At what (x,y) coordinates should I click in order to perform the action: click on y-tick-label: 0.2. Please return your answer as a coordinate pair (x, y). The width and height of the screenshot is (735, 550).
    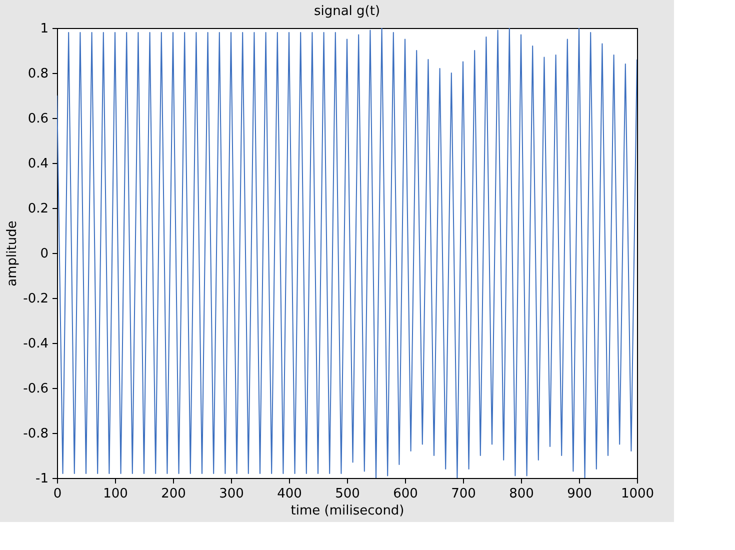
    Looking at the image, I should click on (38, 209).